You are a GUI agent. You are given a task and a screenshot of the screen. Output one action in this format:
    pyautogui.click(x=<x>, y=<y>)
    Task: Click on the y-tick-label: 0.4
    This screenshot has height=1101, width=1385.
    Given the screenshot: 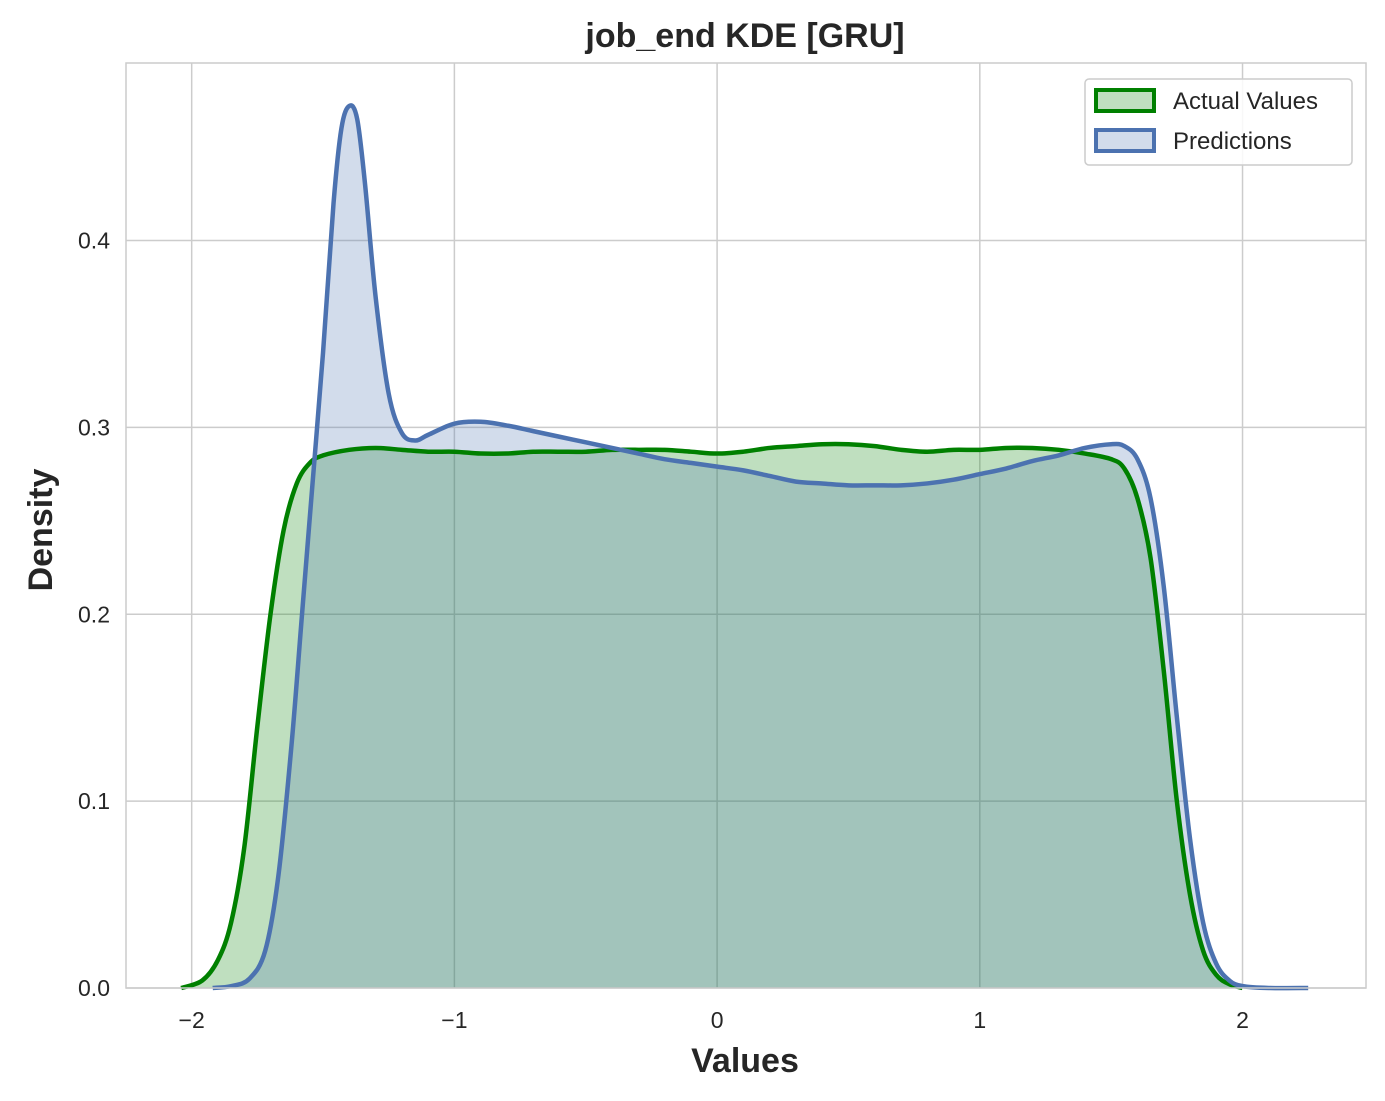 What is the action you would take?
    pyautogui.click(x=94, y=241)
    